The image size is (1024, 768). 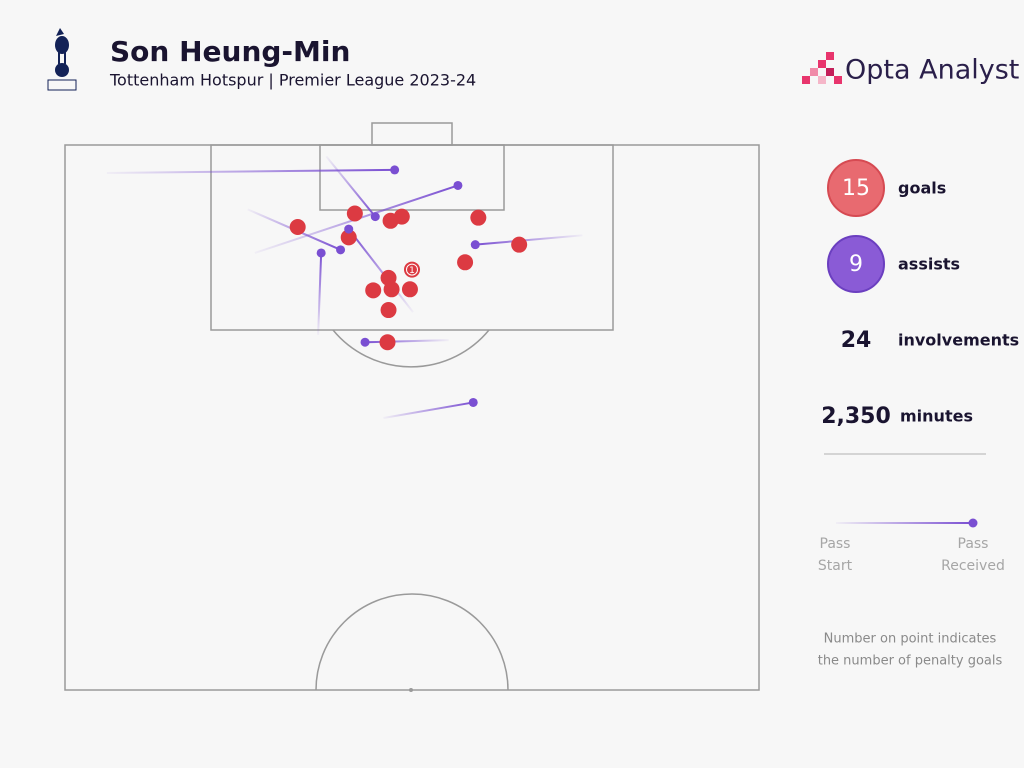 What do you see at coordinates (835, 566) in the screenshot?
I see `legend-label: Start` at bounding box center [835, 566].